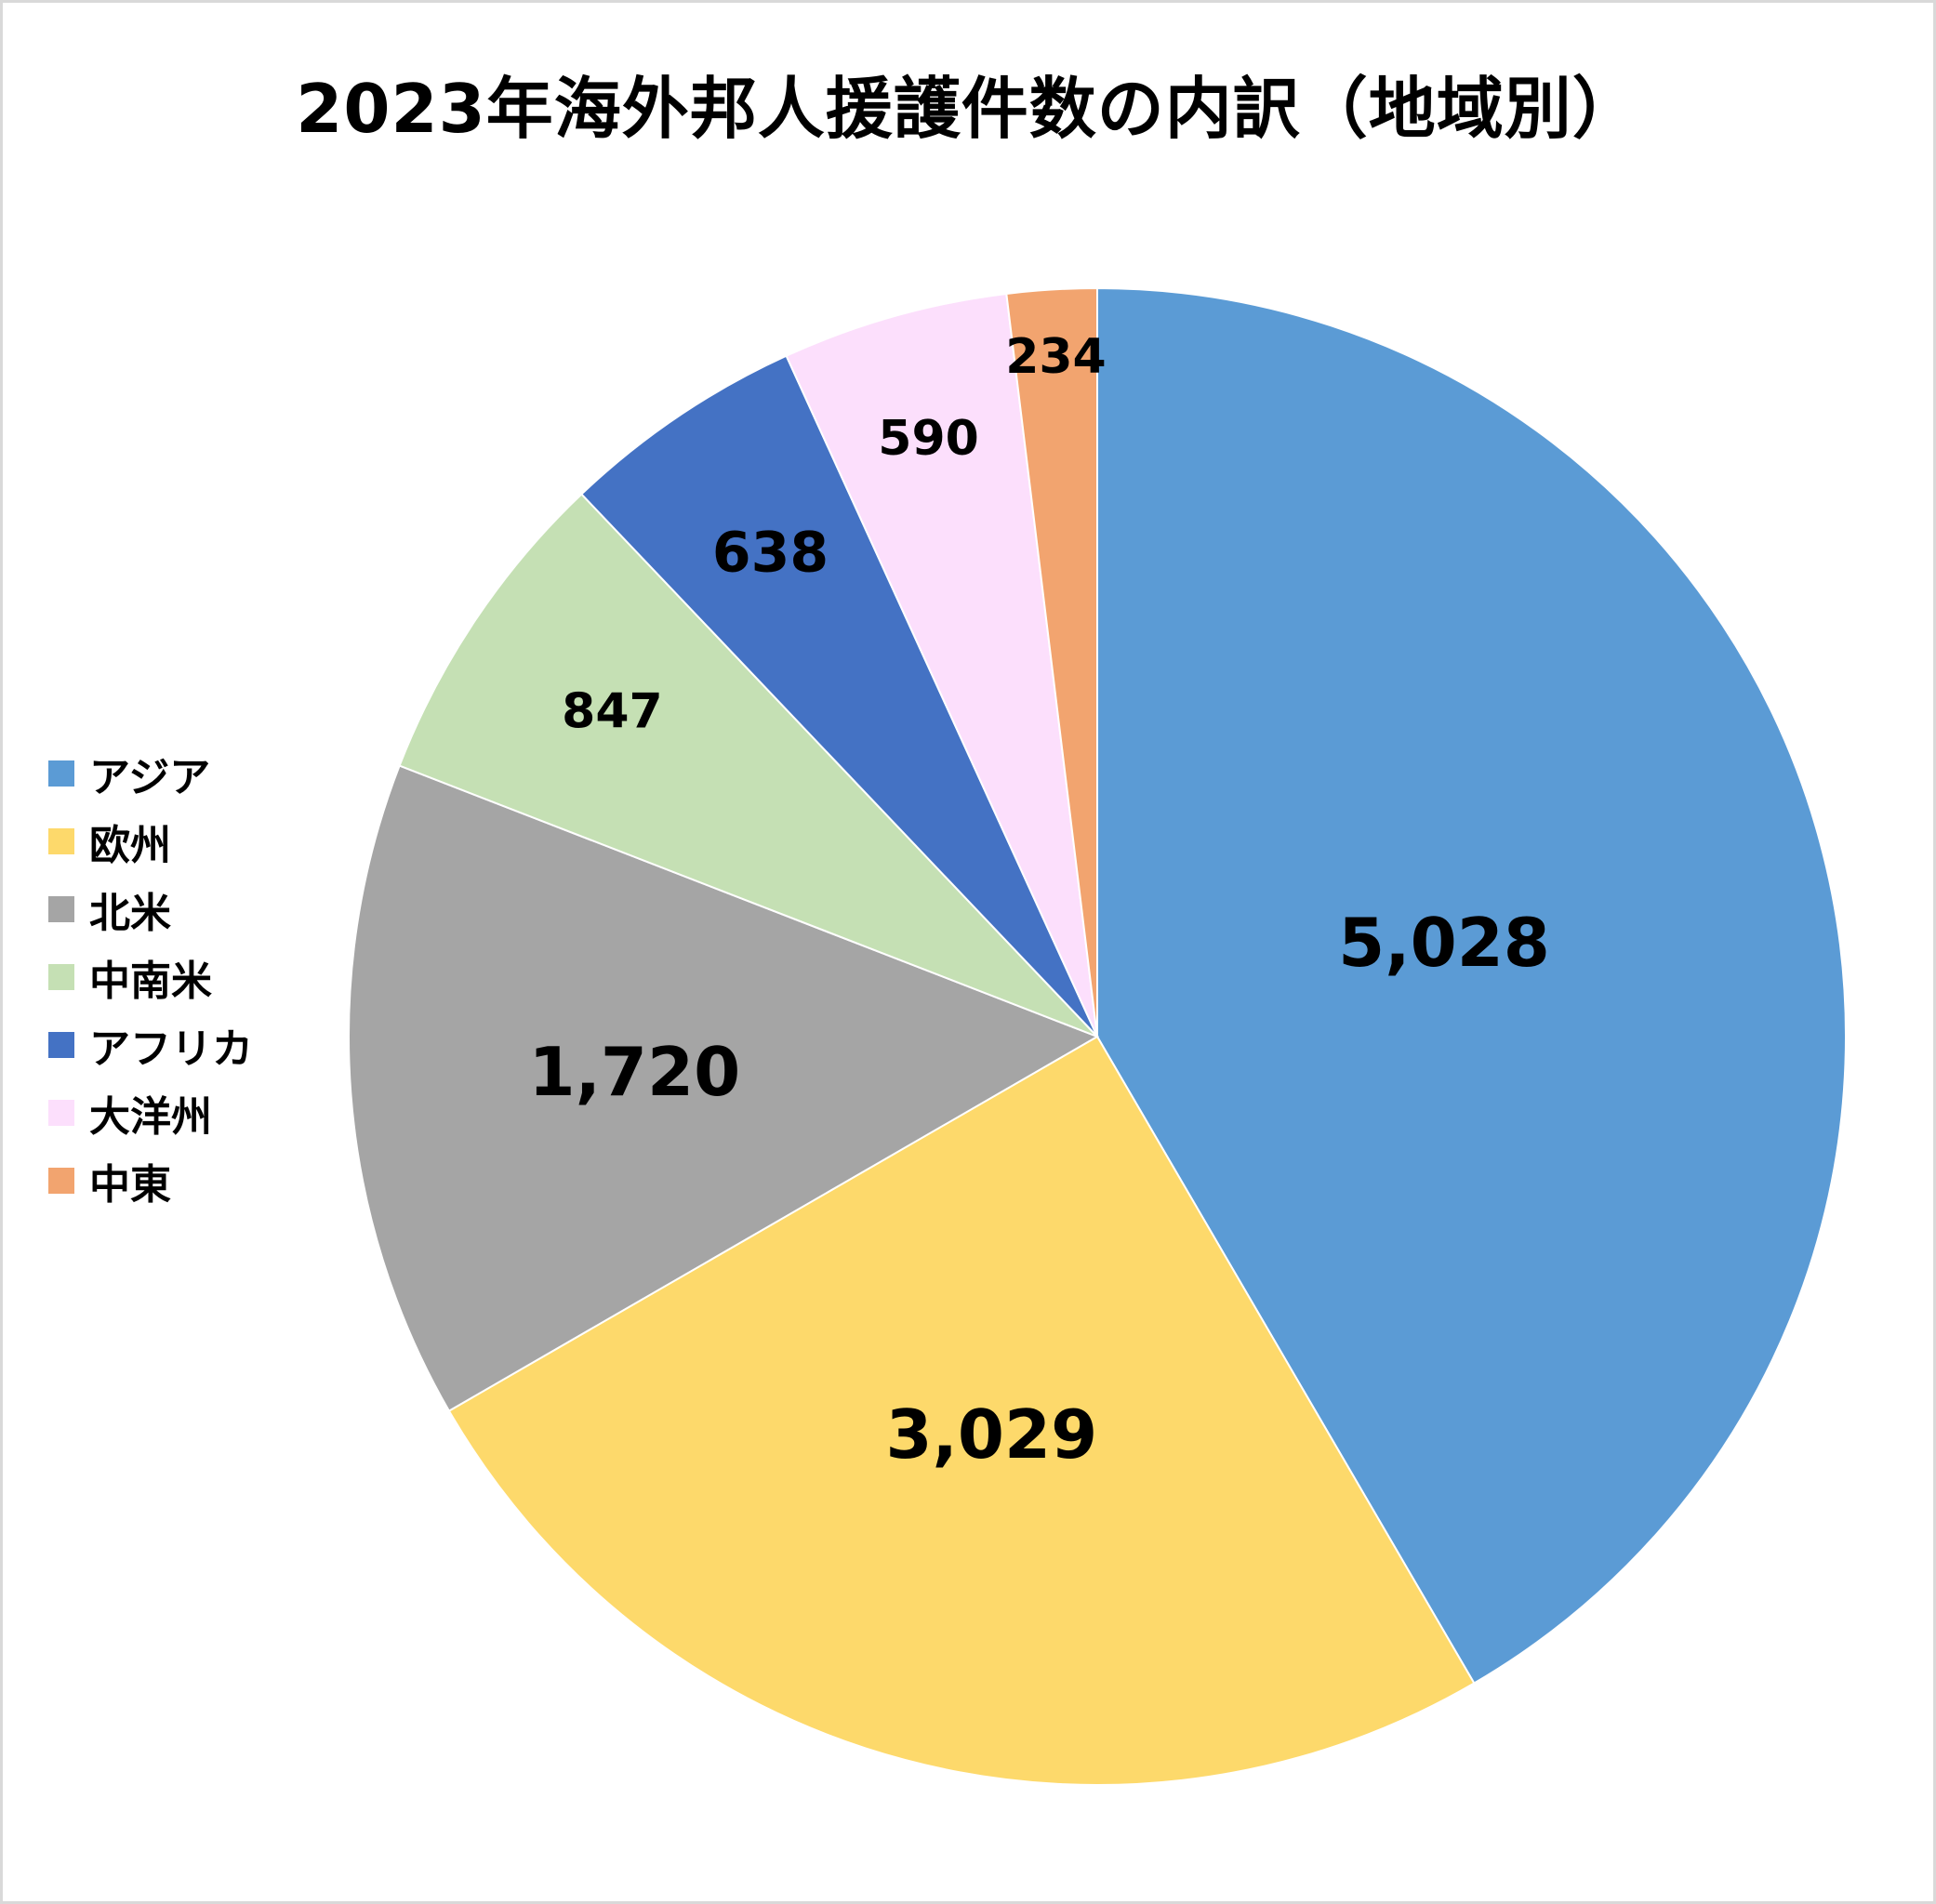  I want to click on legend-item-oceania: 大洋州, so click(150, 1112).